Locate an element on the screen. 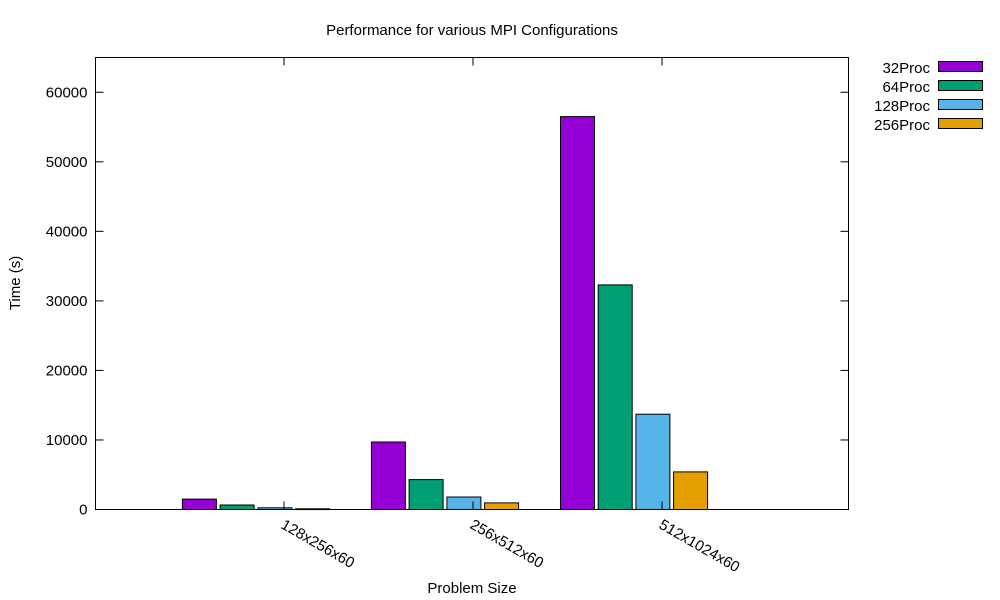 This screenshot has height=600, width=1000. x-tick-label: 512x1024x60 is located at coordinates (699, 546).